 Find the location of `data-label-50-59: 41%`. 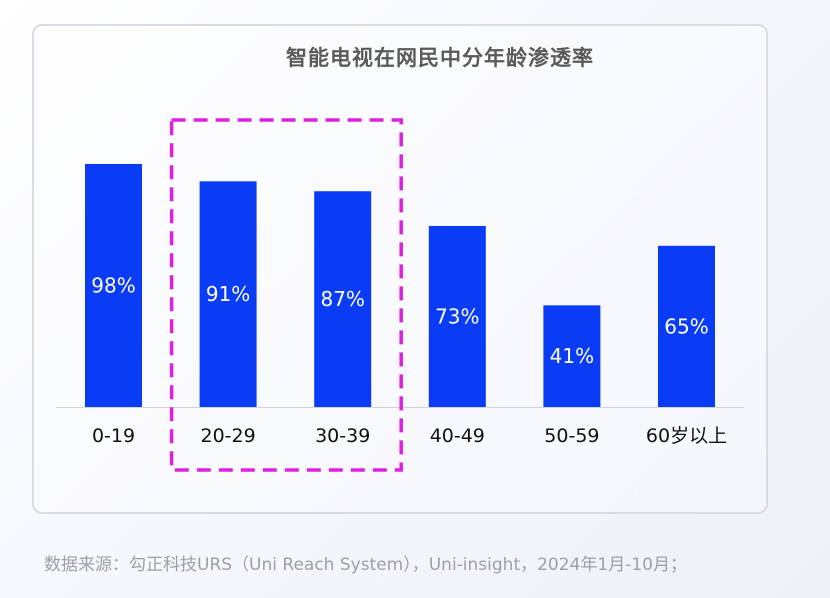

data-label-50-59: 41% is located at coordinates (572, 356).